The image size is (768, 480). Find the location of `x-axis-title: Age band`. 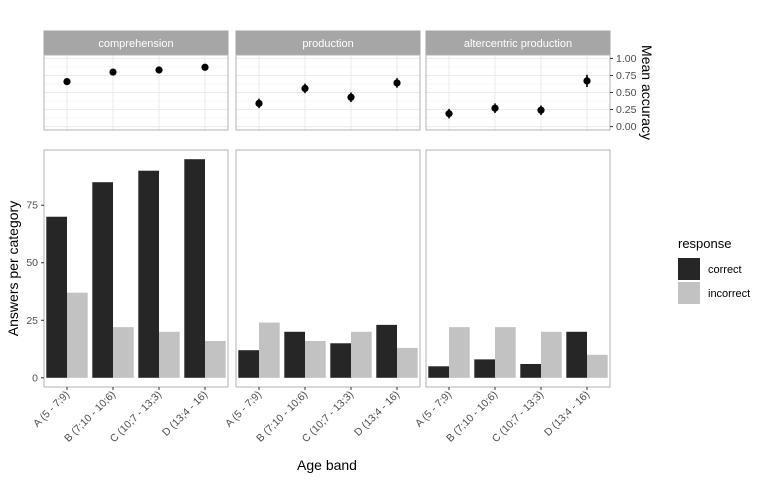

x-axis-title: Age band is located at coordinates (327, 465).